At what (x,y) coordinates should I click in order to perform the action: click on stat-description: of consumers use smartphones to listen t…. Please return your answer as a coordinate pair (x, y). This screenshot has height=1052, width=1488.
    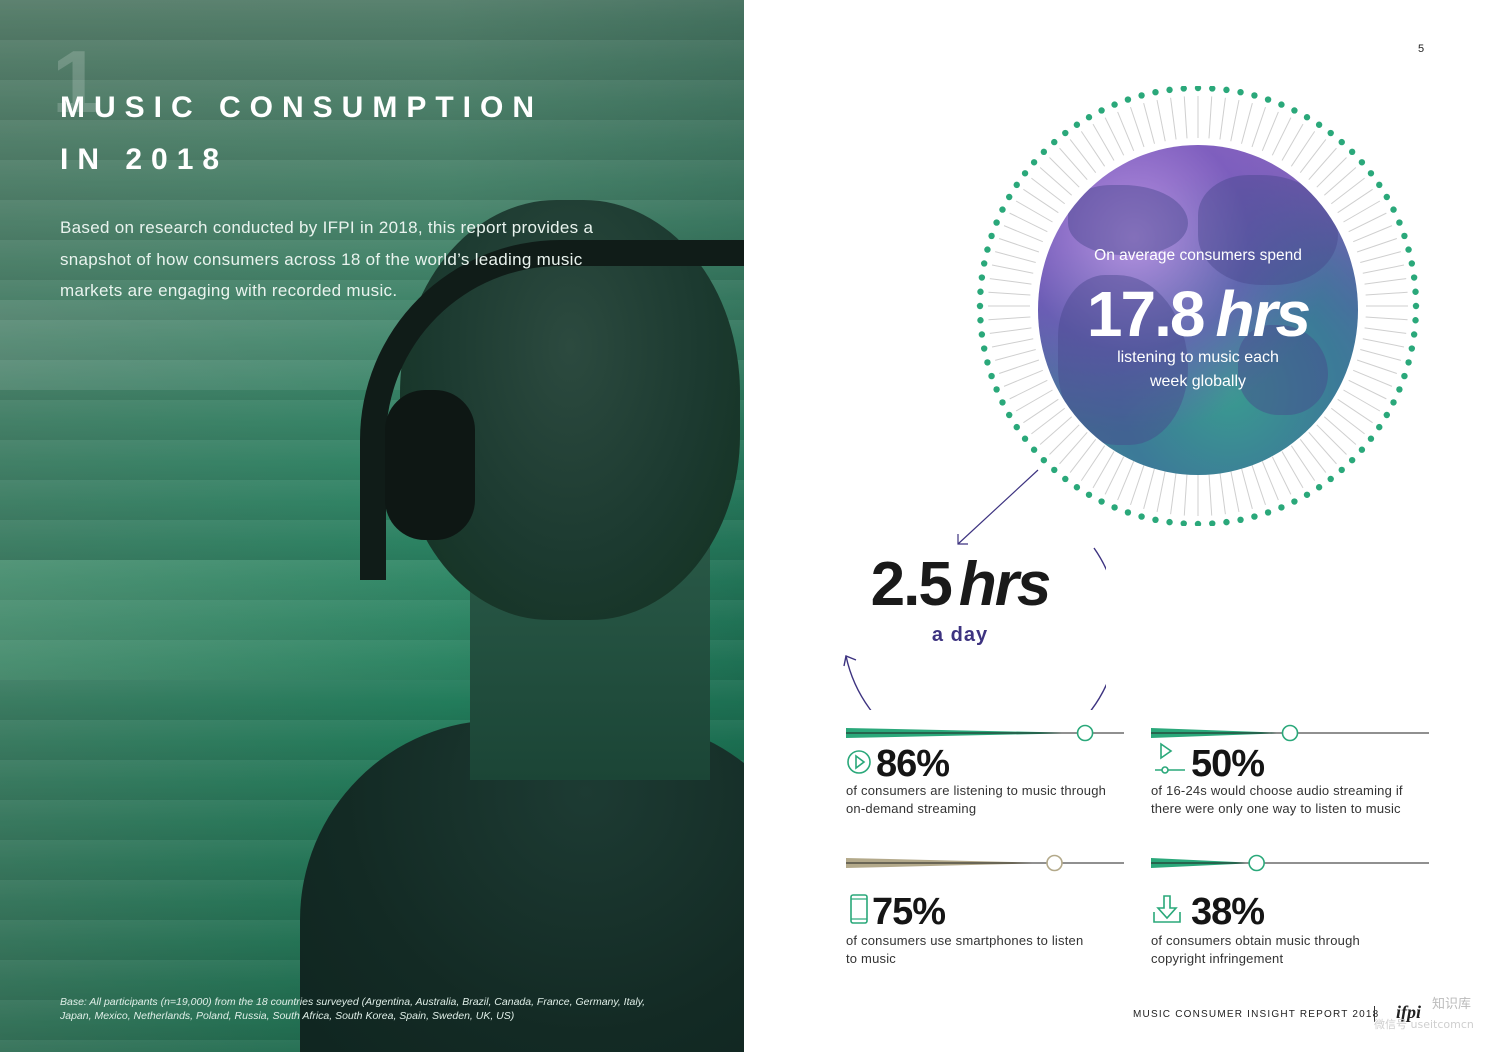
    Looking at the image, I should click on (988, 950).